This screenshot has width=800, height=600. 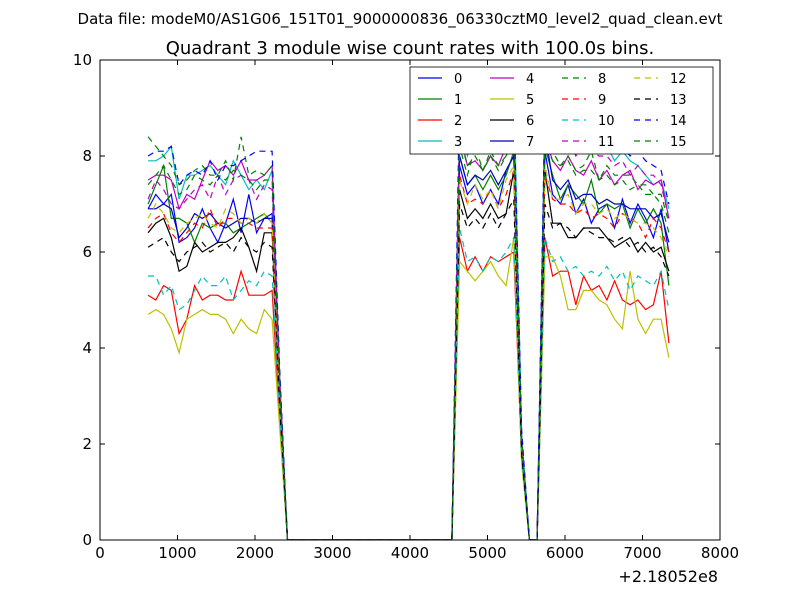 What do you see at coordinates (678, 79) in the screenshot?
I see `legend-label-12: 12` at bounding box center [678, 79].